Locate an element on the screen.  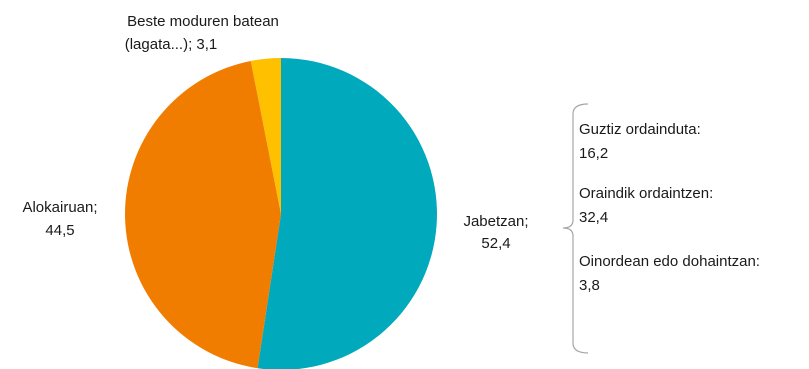
label-jabetzan-name: Jabetzan; is located at coordinates (495, 221).